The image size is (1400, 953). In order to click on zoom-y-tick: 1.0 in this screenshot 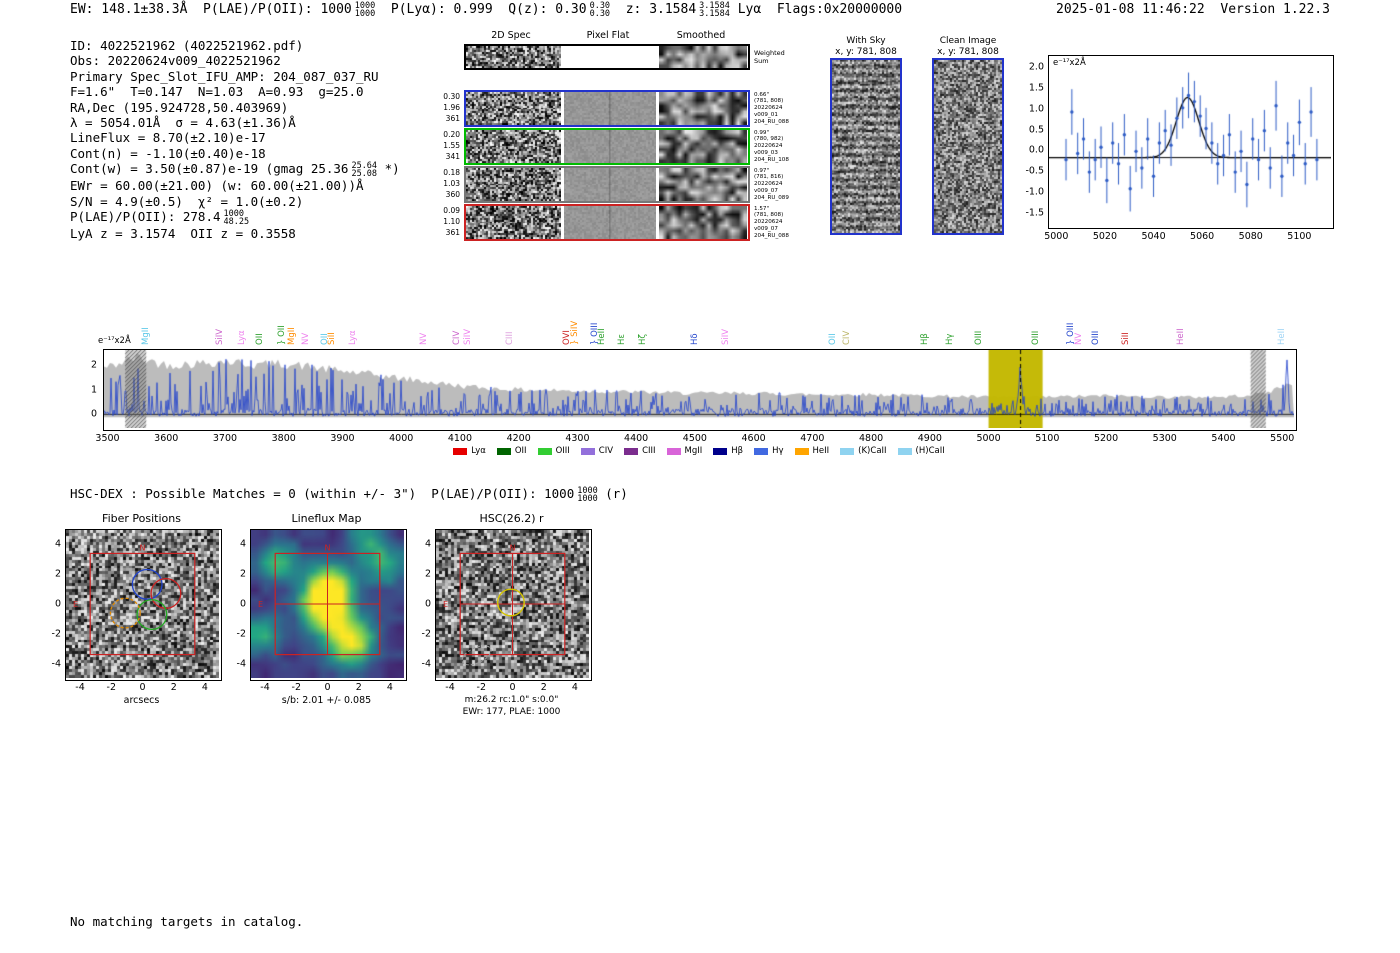, I will do `click(1036, 109)`.